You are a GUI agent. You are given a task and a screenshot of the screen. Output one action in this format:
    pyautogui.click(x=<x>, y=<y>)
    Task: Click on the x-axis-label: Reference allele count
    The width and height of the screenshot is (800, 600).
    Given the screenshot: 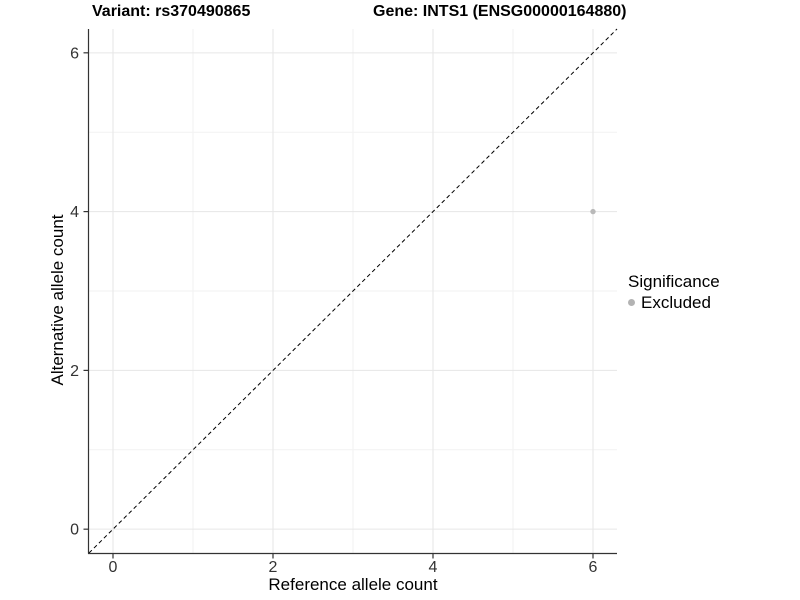 What is the action you would take?
    pyautogui.click(x=353, y=584)
    